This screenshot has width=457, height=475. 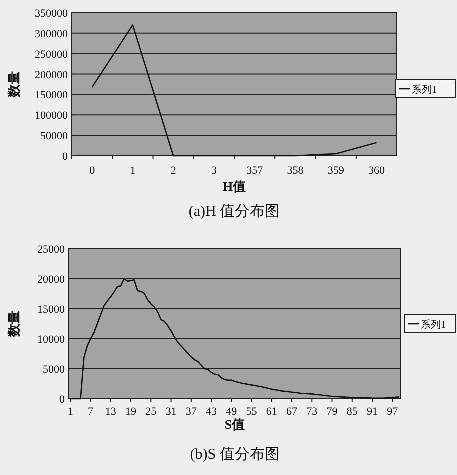 I want to click on x-axis-title: H值, so click(x=234, y=186).